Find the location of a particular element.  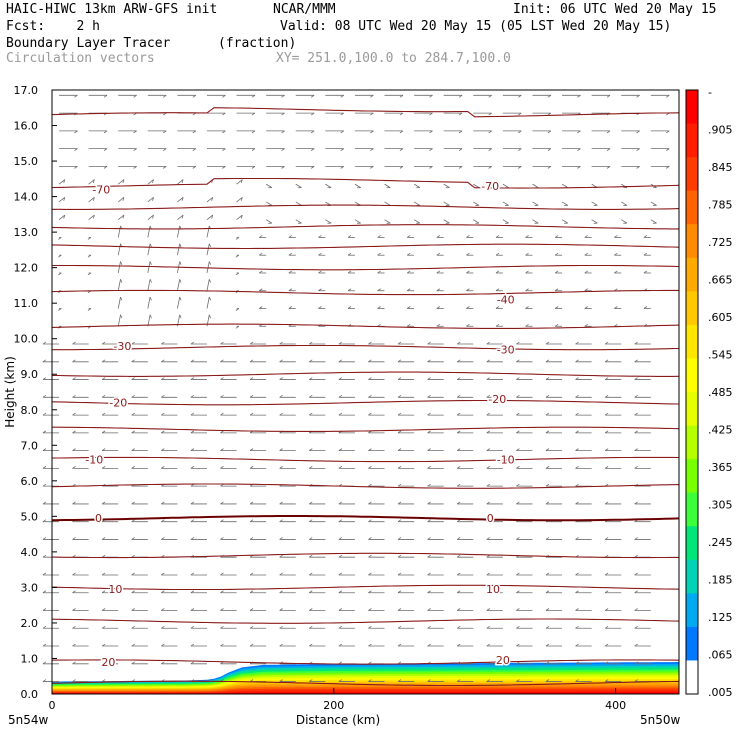

contour-label: 0 is located at coordinates (98, 518).